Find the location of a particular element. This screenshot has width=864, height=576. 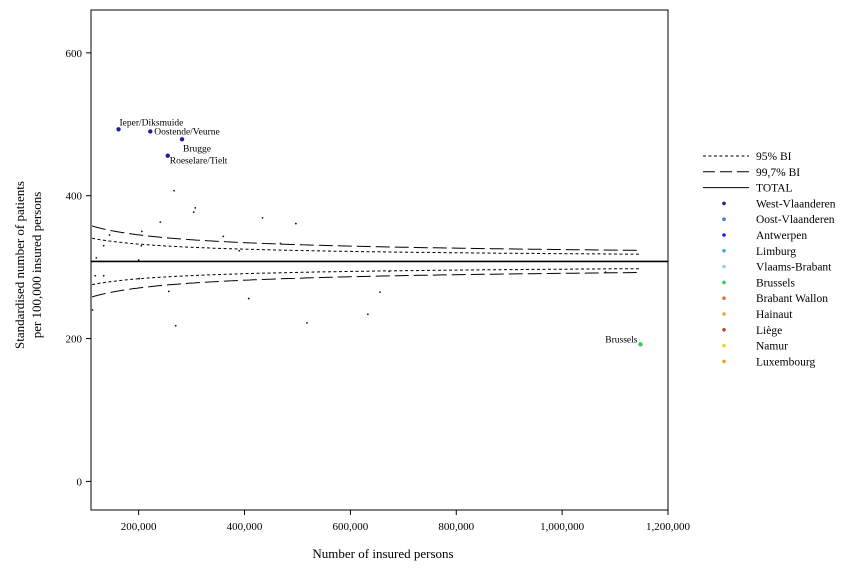

ci95-upper is located at coordinates (367, 246).